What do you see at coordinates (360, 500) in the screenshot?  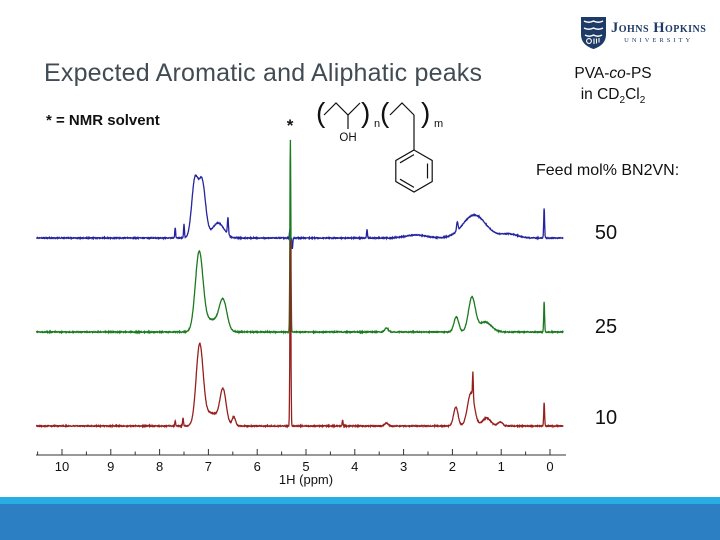 I see `footer-accent-strip` at bounding box center [360, 500].